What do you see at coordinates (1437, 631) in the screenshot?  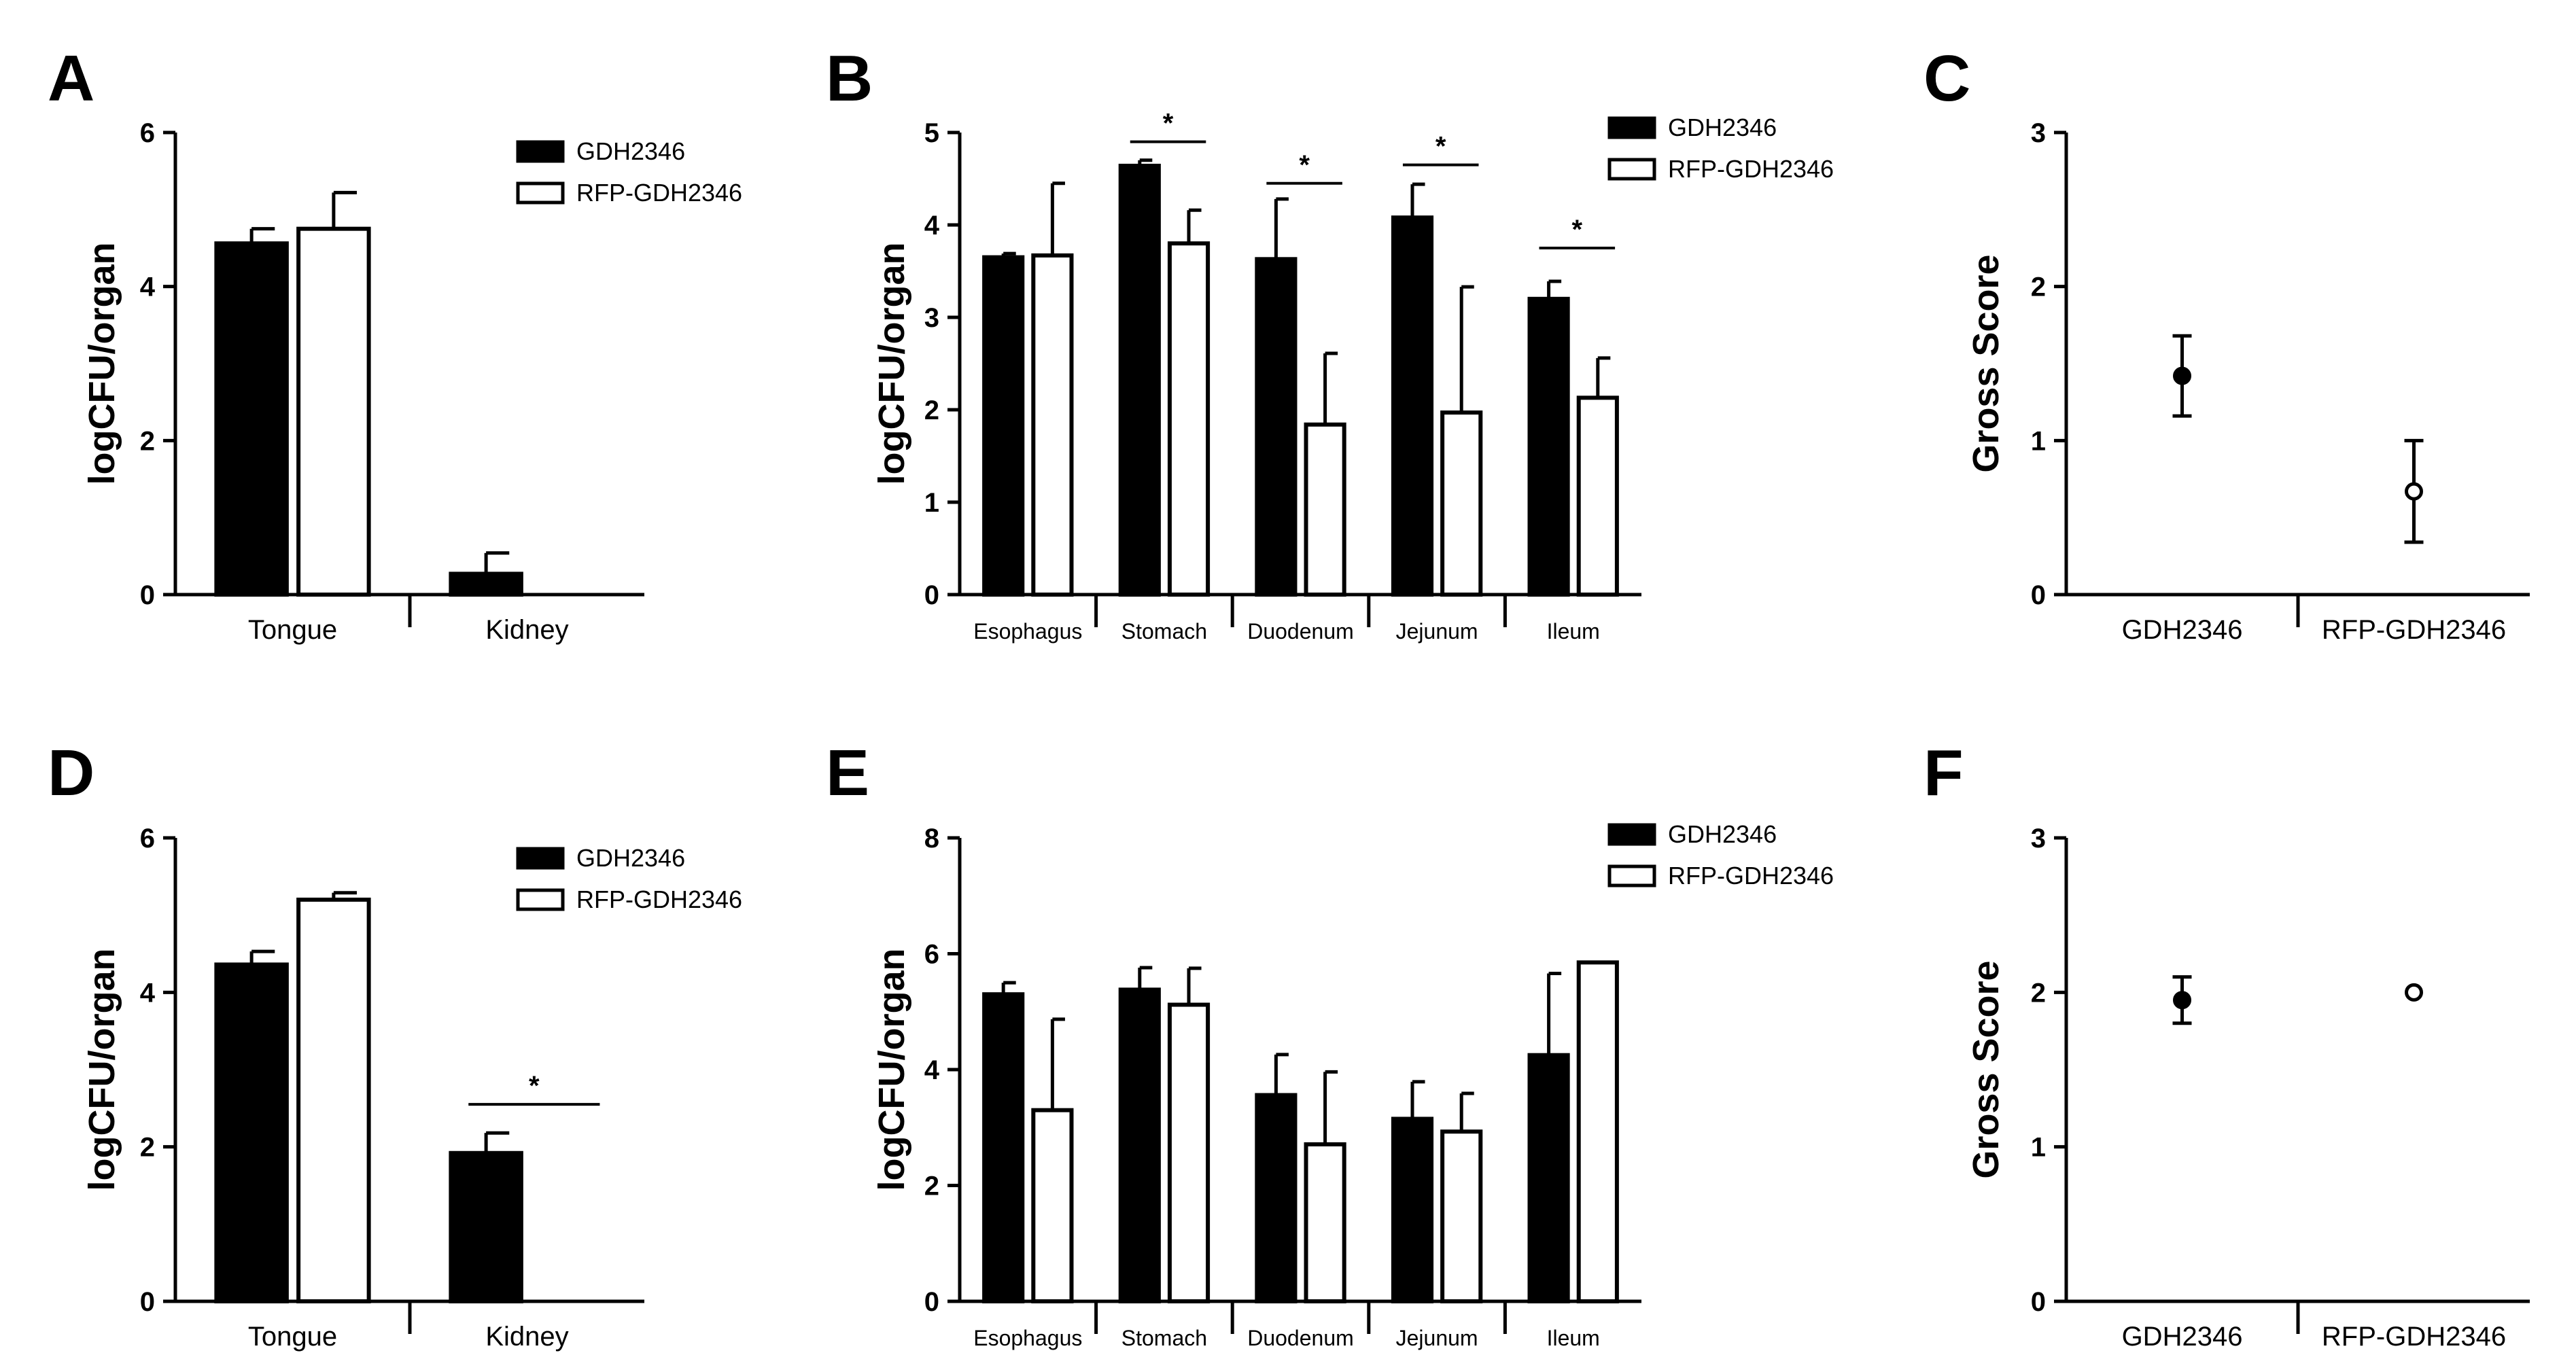 I see `x-category-label: Jejunum` at bounding box center [1437, 631].